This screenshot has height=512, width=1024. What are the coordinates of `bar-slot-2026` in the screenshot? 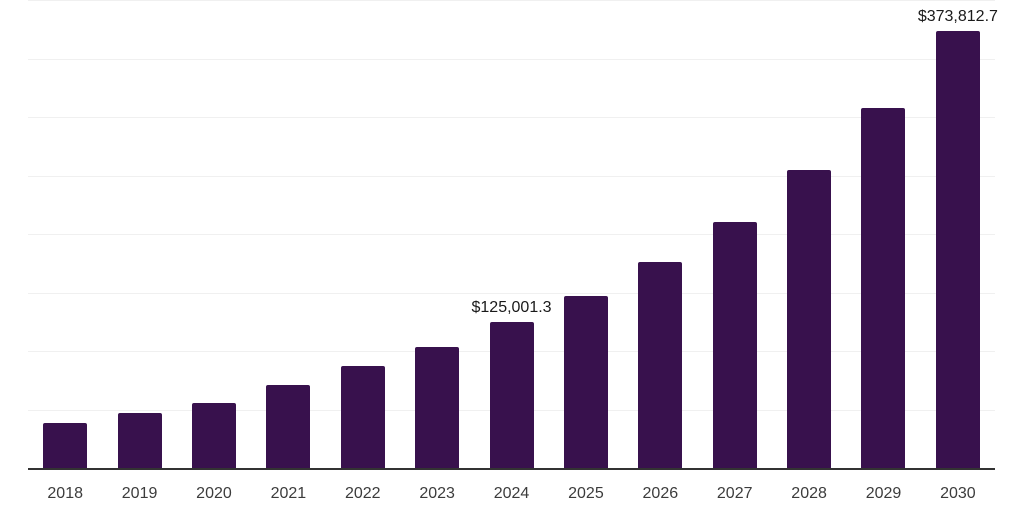 It's located at (660, 234).